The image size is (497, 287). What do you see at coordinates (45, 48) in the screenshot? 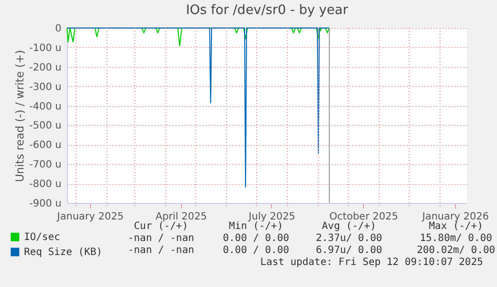
I see `y-tick-label: -100 u` at bounding box center [45, 48].